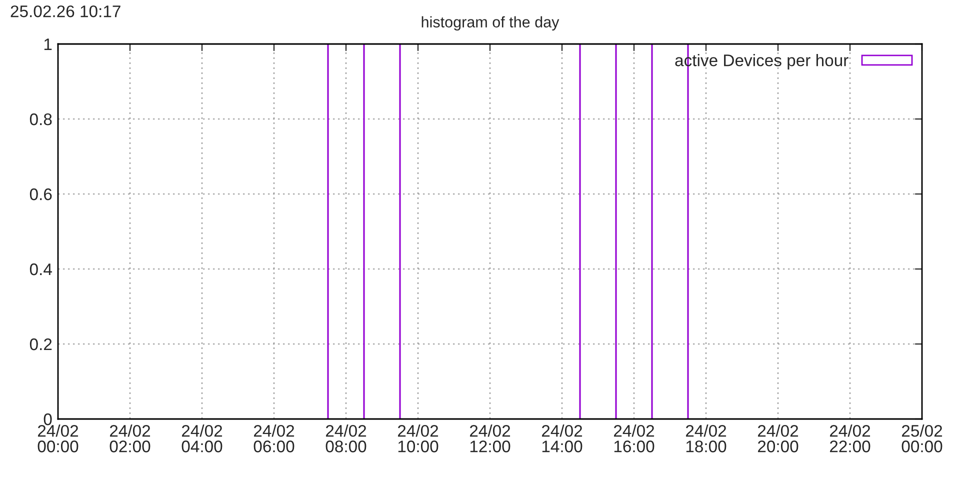 Image resolution: width=960 pixels, height=480 pixels. What do you see at coordinates (202, 438) in the screenshot?
I see `x-tick-label: 24/02 04:00` at bounding box center [202, 438].